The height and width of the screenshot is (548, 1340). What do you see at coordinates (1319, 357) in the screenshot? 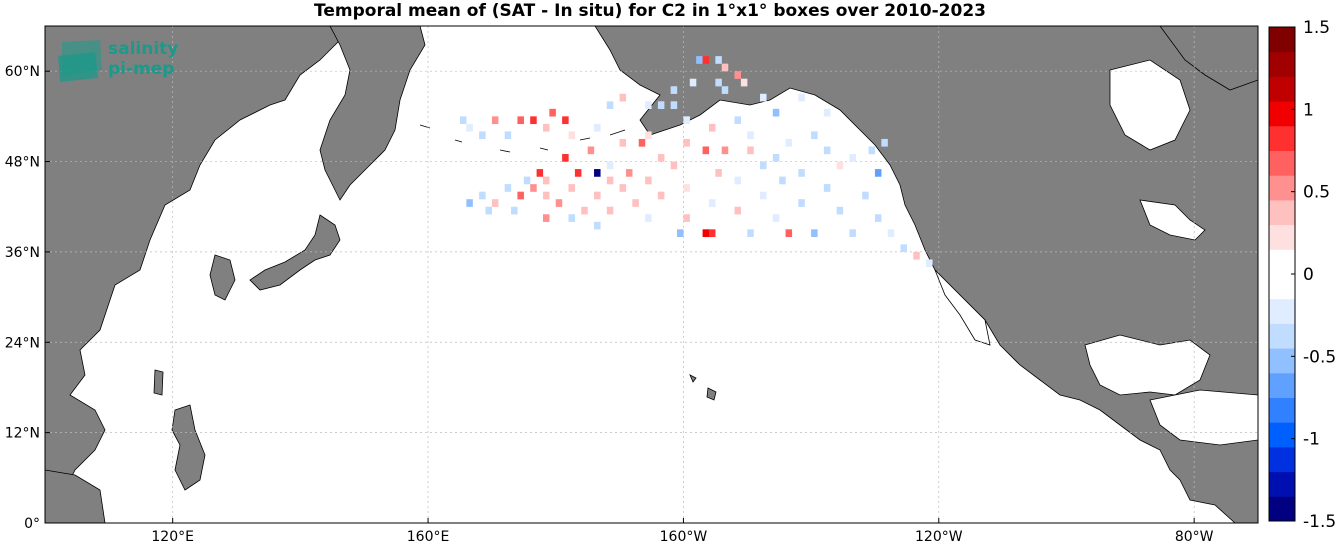
I see `colorbar-tick-label: -0.5` at bounding box center [1319, 357].